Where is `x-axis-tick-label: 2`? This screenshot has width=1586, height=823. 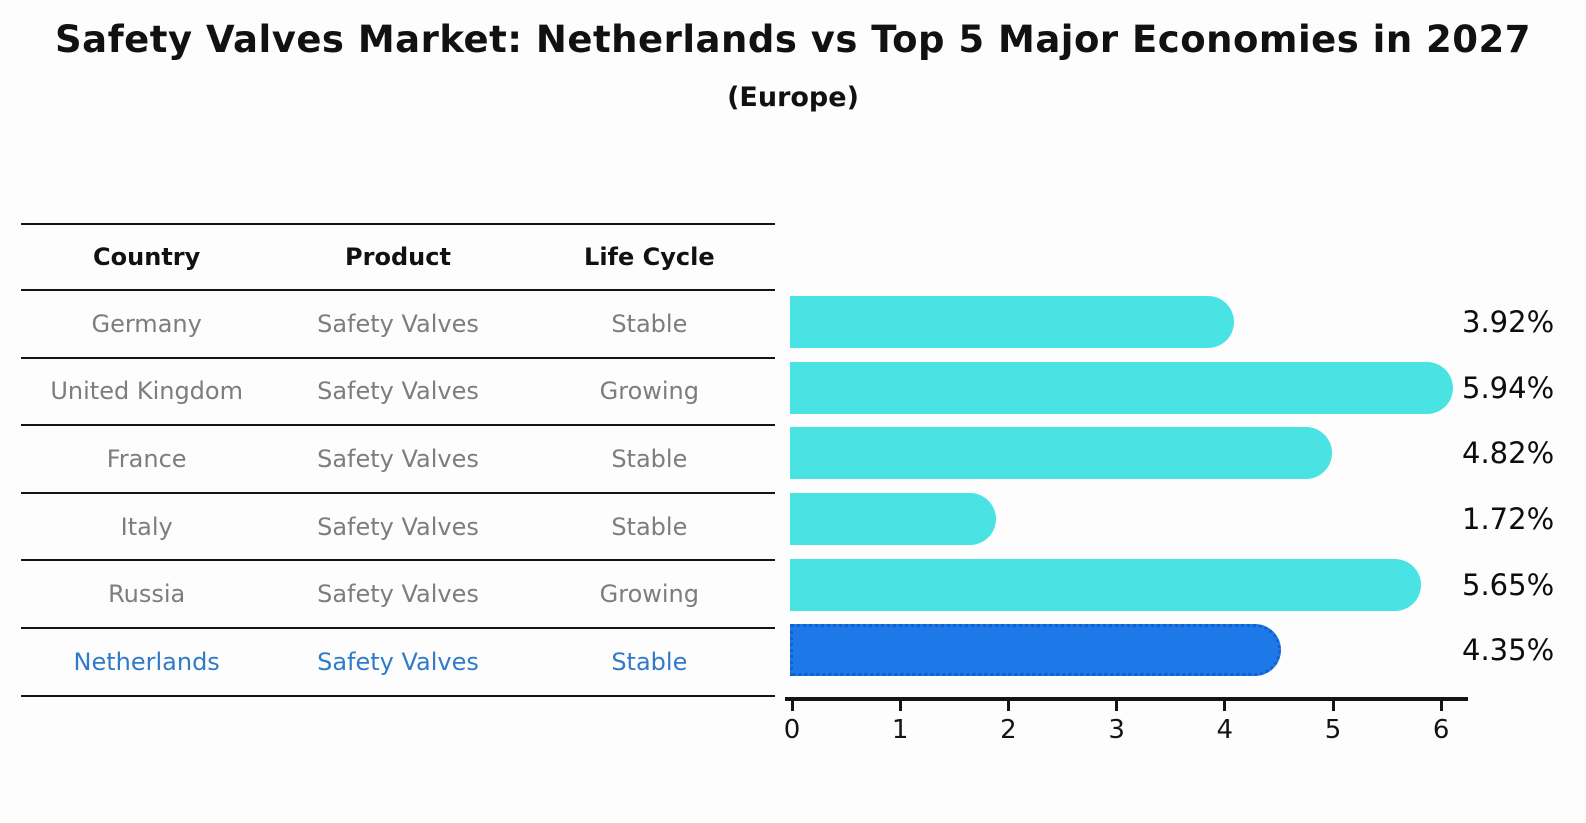
x-axis-tick-label: 2 is located at coordinates (1008, 730).